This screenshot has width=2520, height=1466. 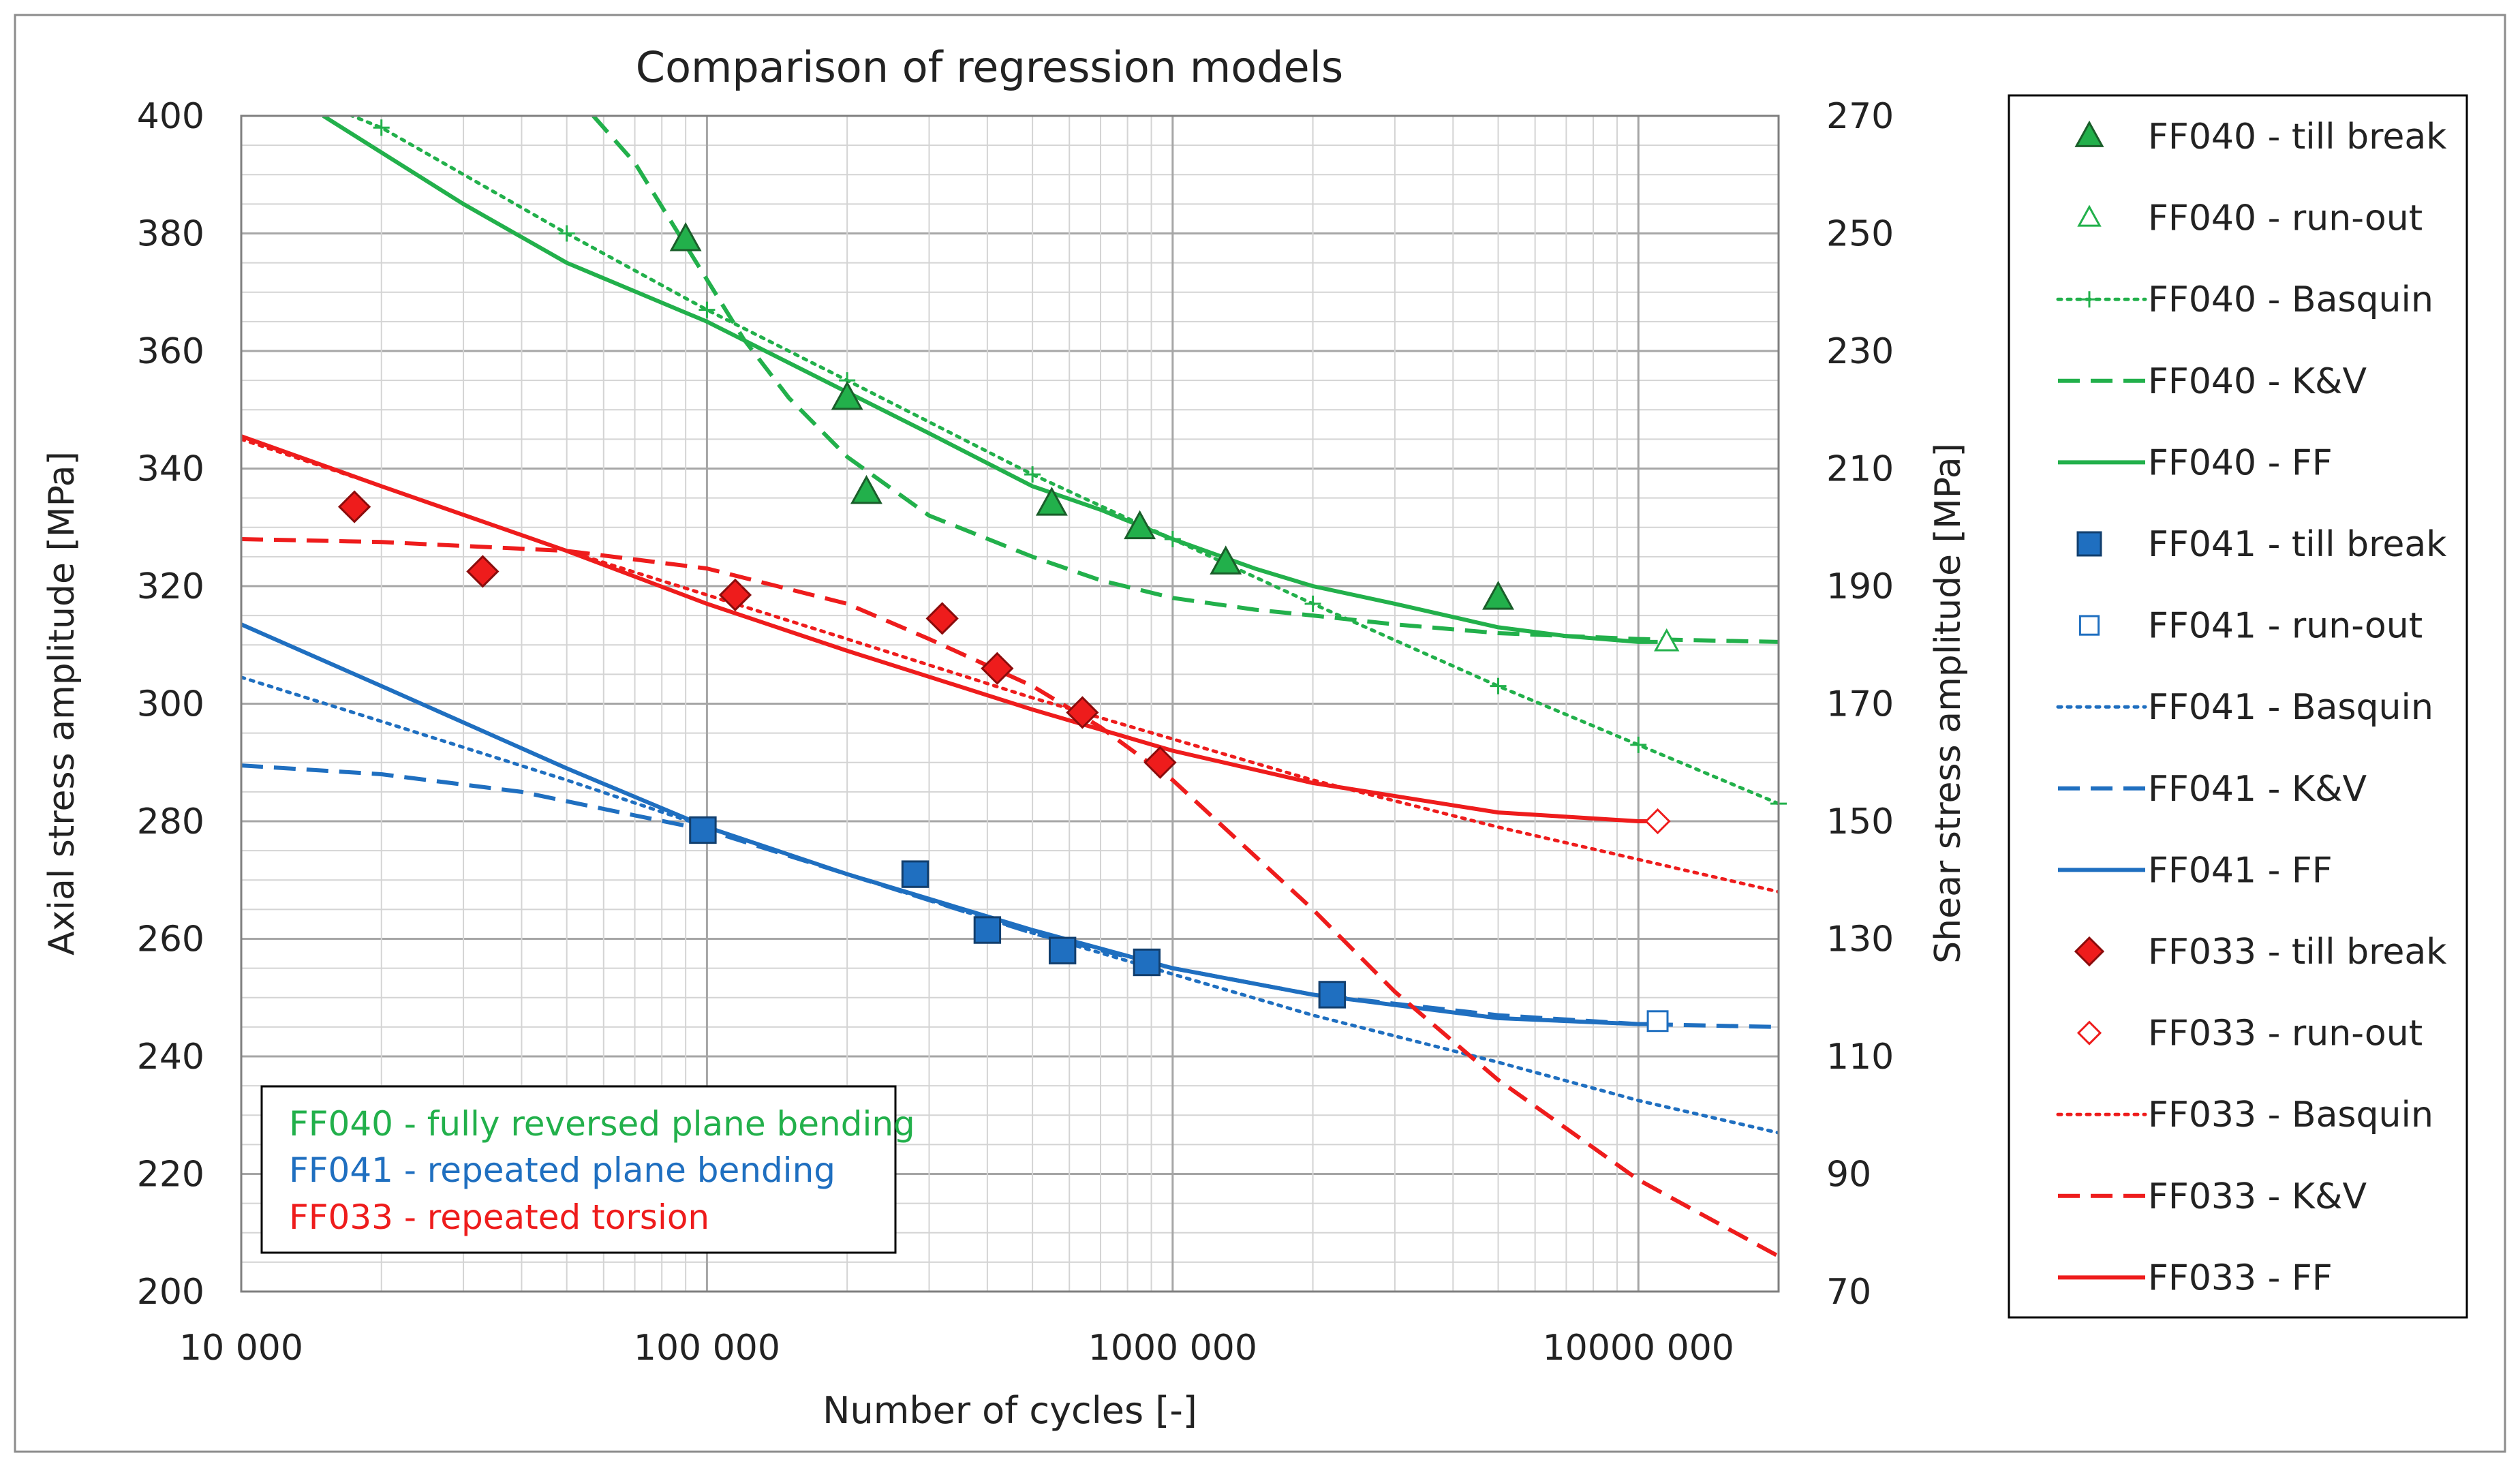 I want to click on legend-label: FF033 - Basquin, so click(x=2290, y=1115).